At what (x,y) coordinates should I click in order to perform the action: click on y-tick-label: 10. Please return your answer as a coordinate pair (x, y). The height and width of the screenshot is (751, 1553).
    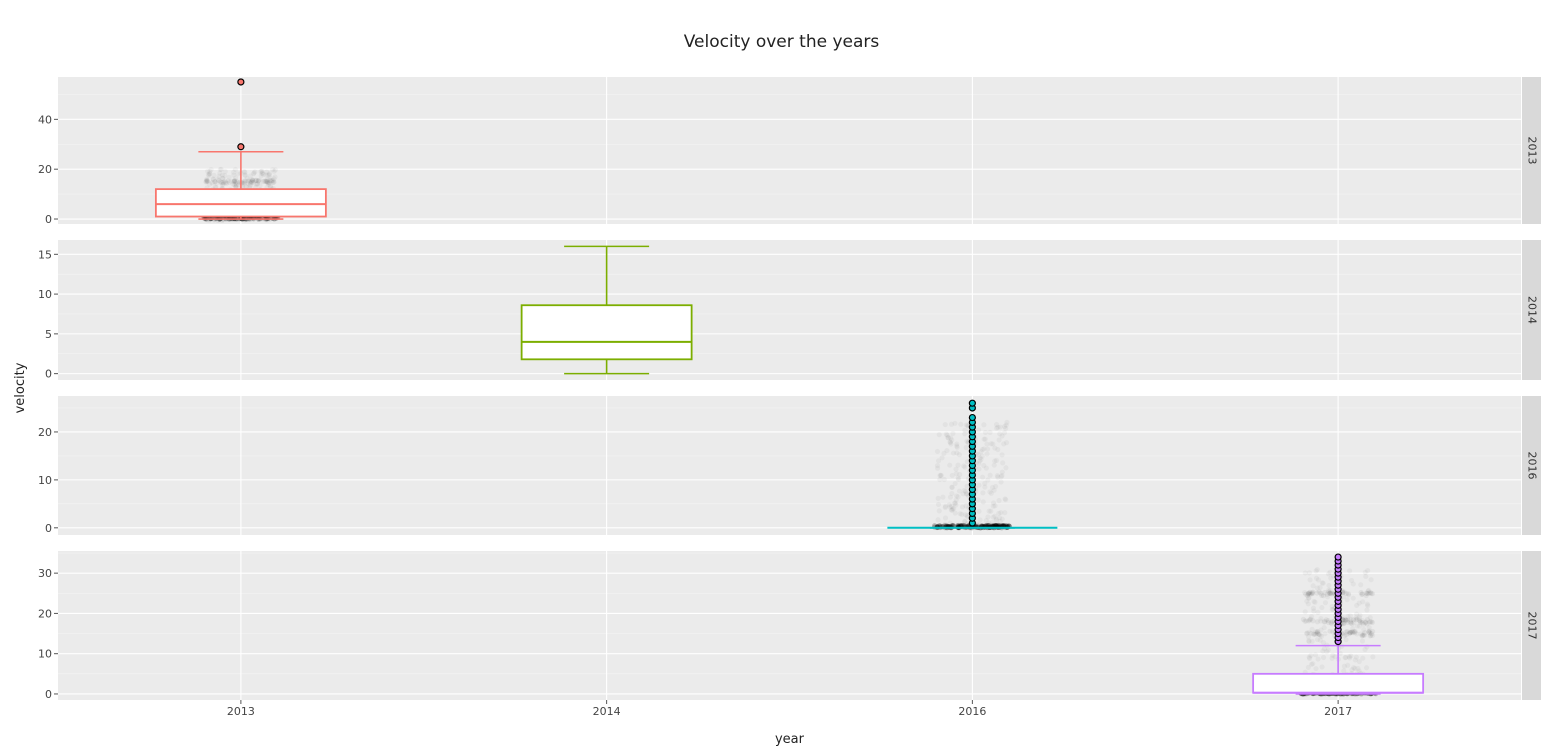
    Looking at the image, I should click on (45, 654).